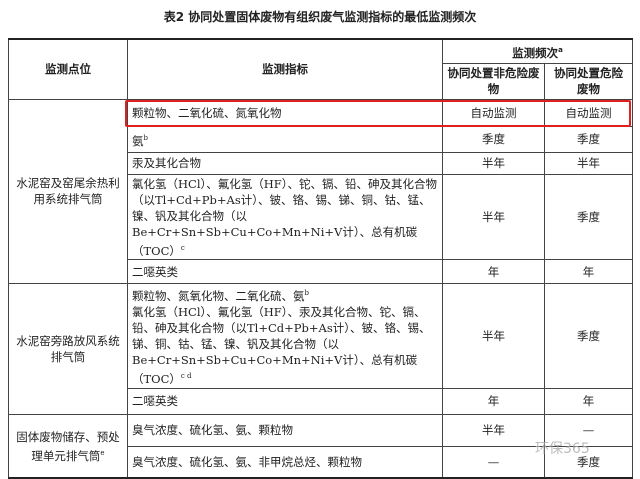  Describe the element at coordinates (68, 446) in the screenshot. I see `location-cell: 固体废物储存、预处理单元排气筒e` at that location.